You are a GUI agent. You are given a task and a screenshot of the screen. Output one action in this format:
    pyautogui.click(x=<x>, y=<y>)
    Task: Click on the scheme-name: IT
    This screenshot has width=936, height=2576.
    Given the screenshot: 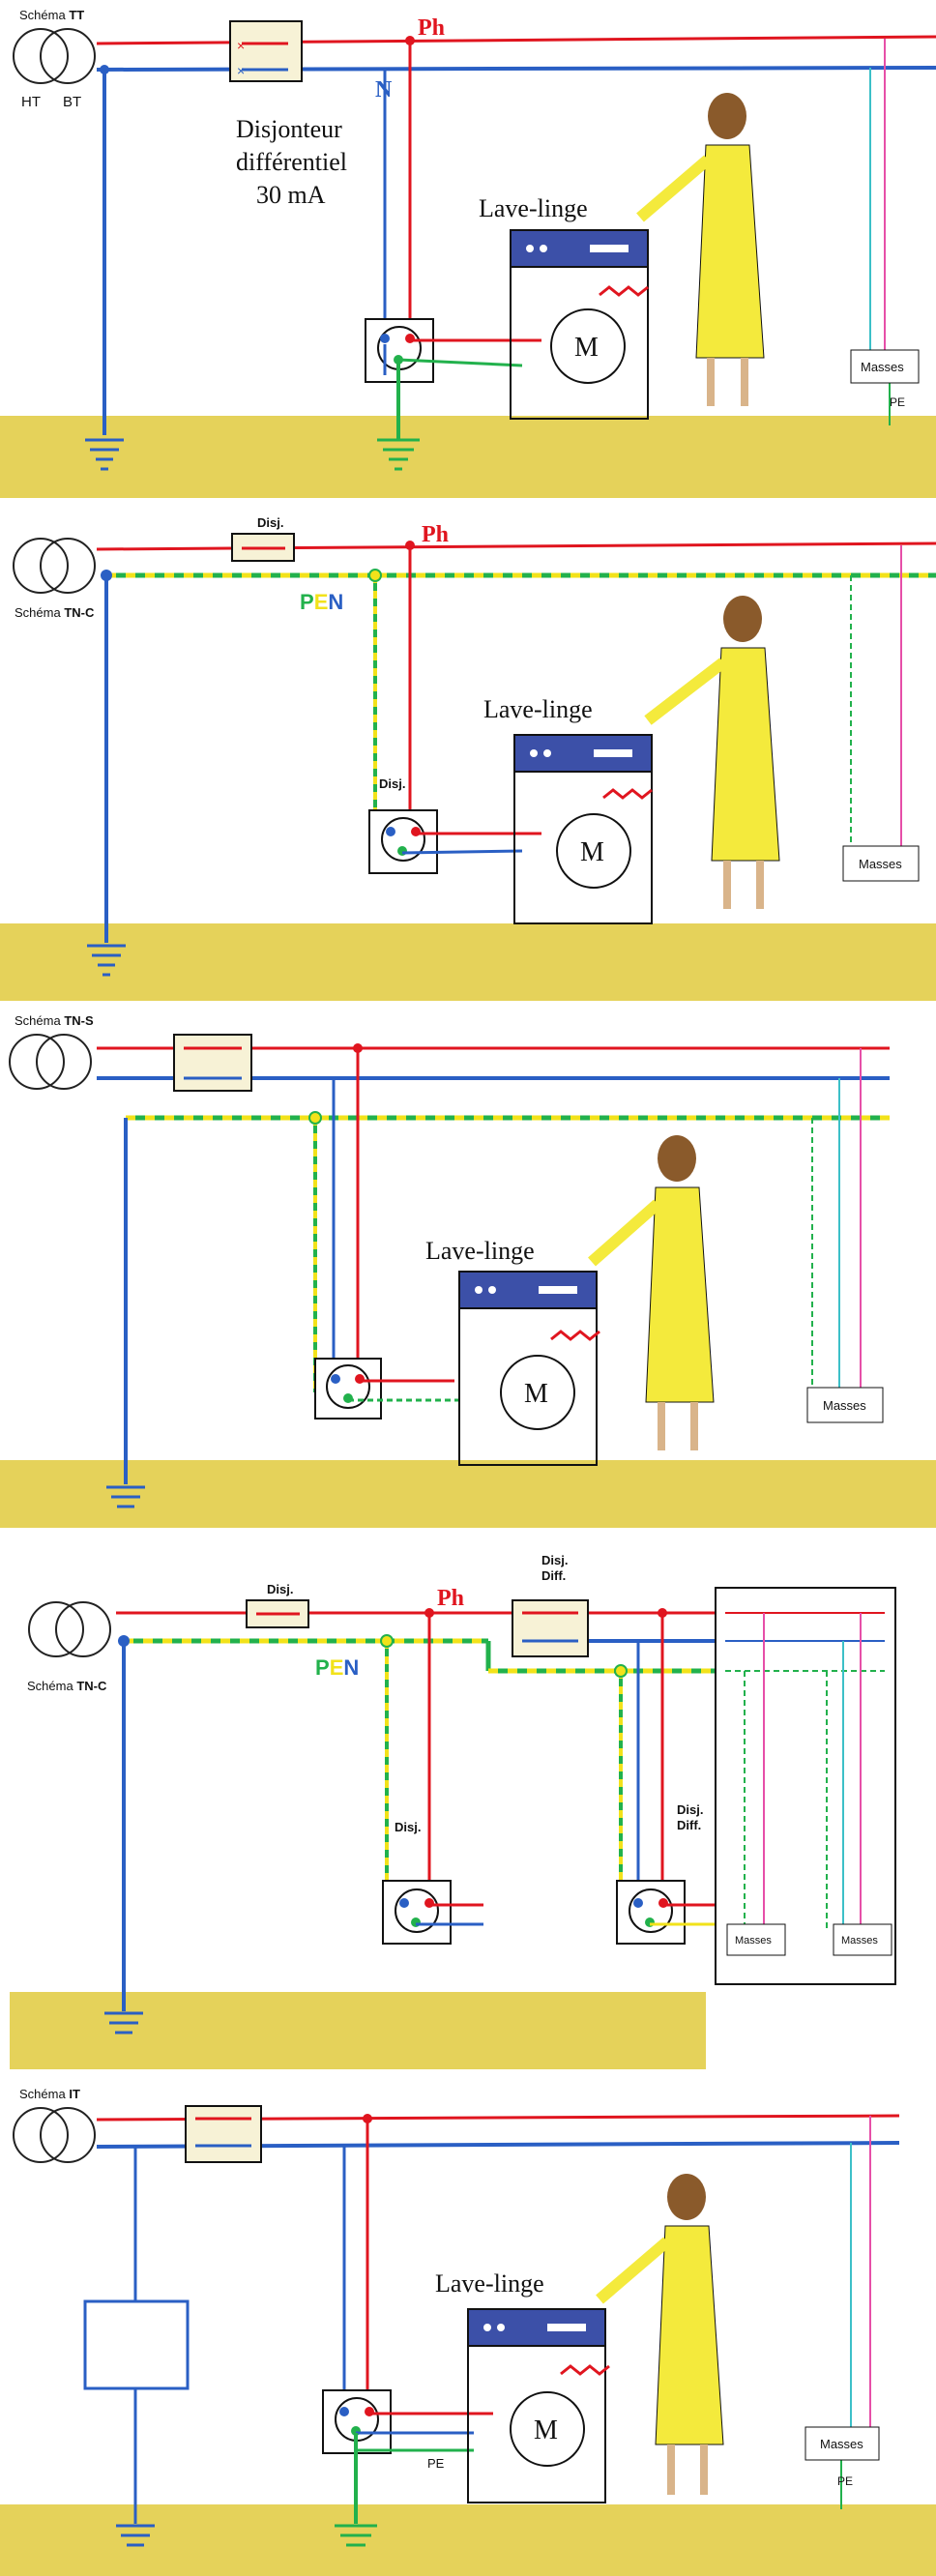 What is the action you would take?
    pyautogui.click(x=75, y=2094)
    